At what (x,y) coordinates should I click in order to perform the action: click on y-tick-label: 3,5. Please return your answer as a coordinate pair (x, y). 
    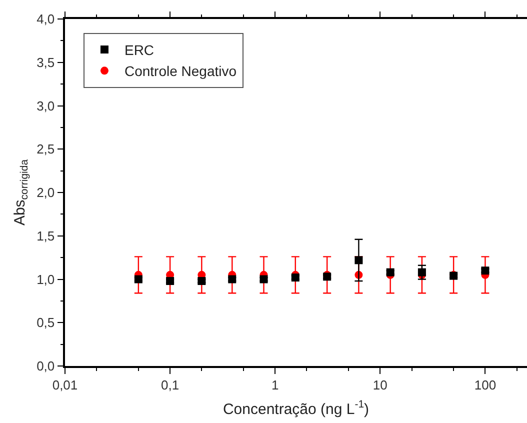
    Looking at the image, I should click on (45, 62).